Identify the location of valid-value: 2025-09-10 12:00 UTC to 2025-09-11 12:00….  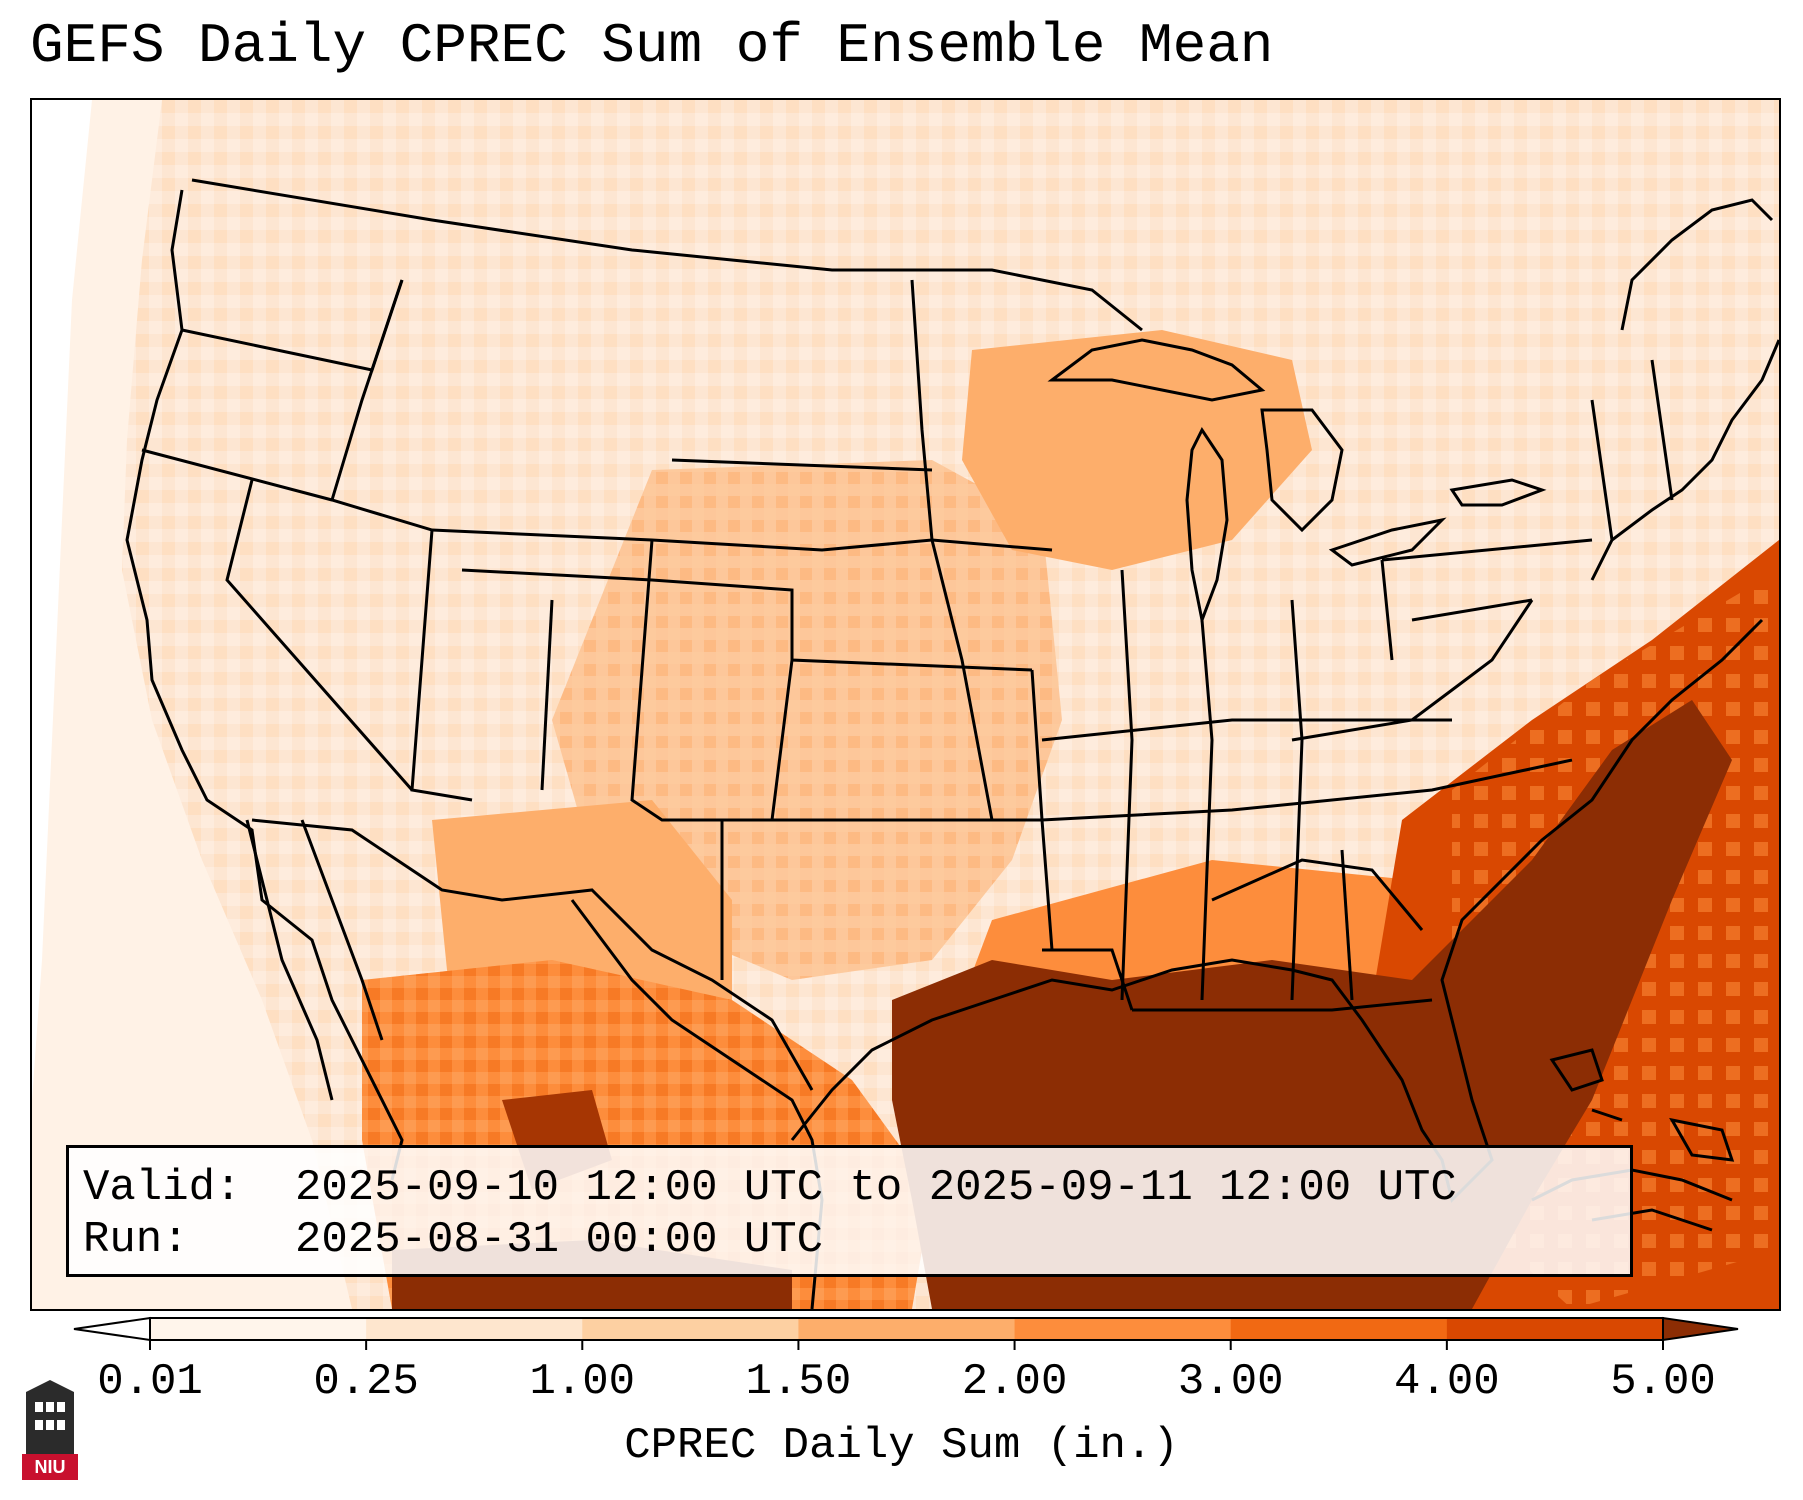
(876, 1188).